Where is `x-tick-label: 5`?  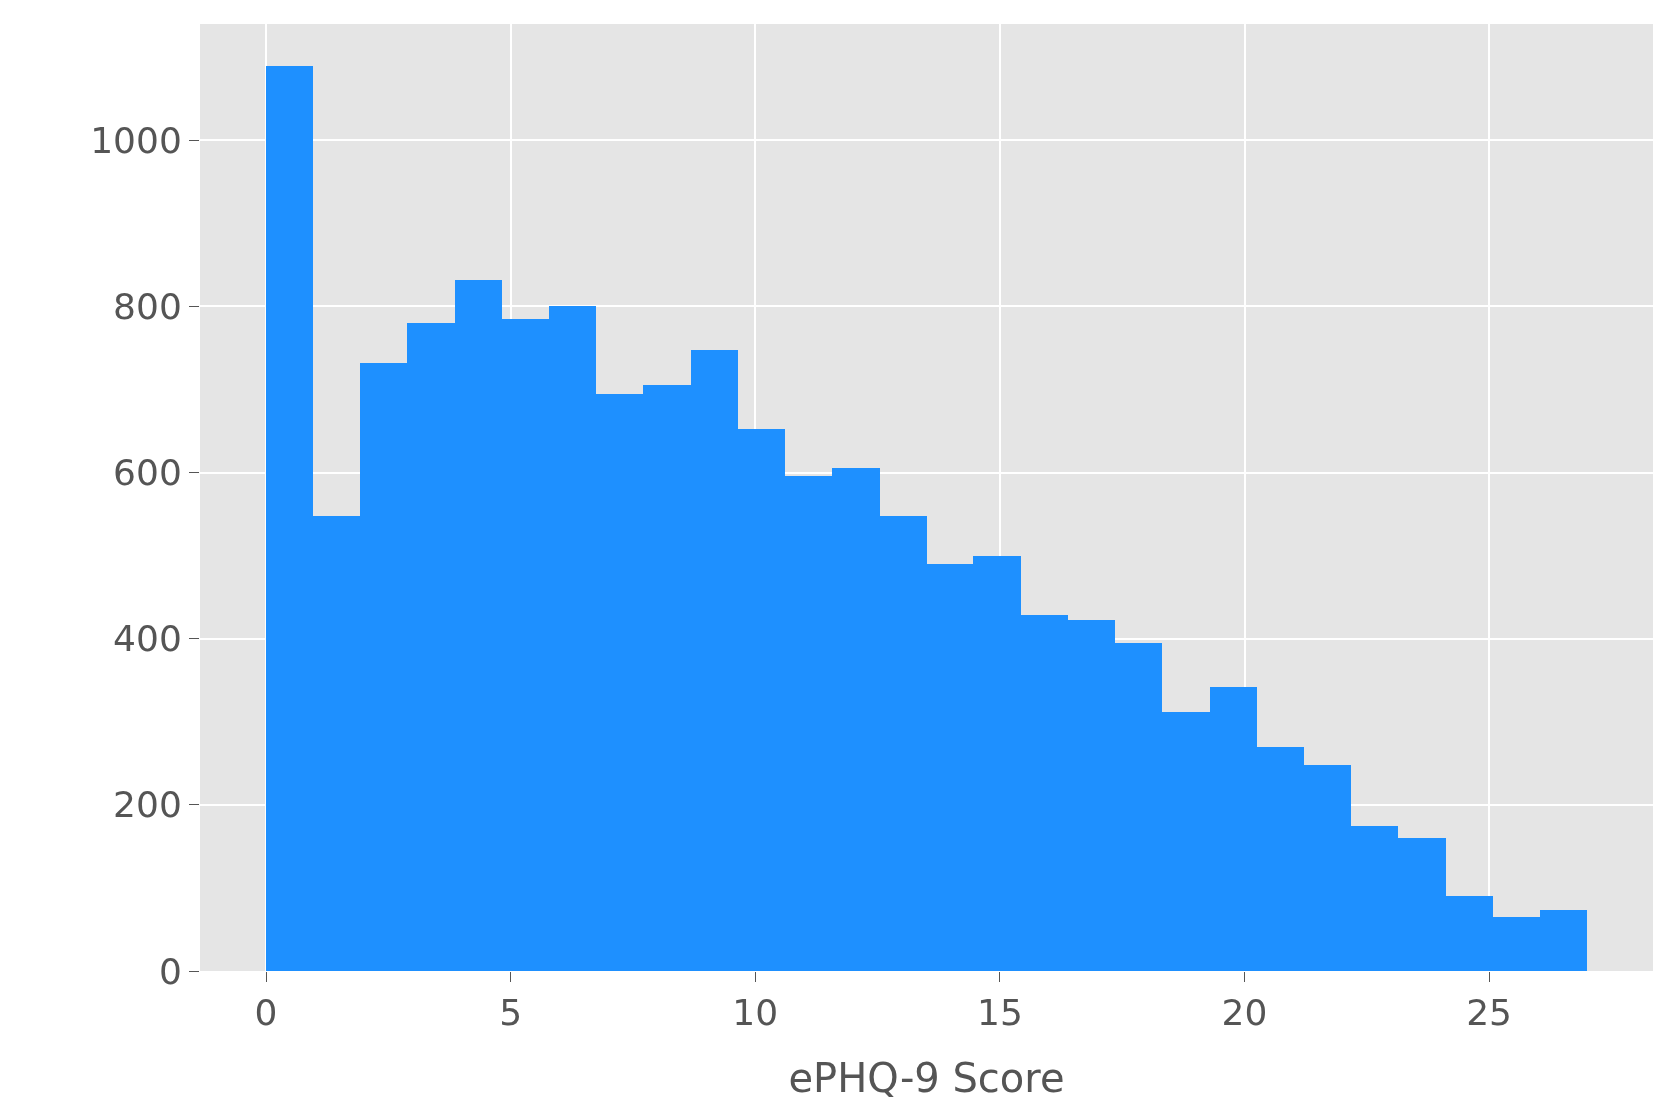 x-tick-label: 5 is located at coordinates (511, 1013).